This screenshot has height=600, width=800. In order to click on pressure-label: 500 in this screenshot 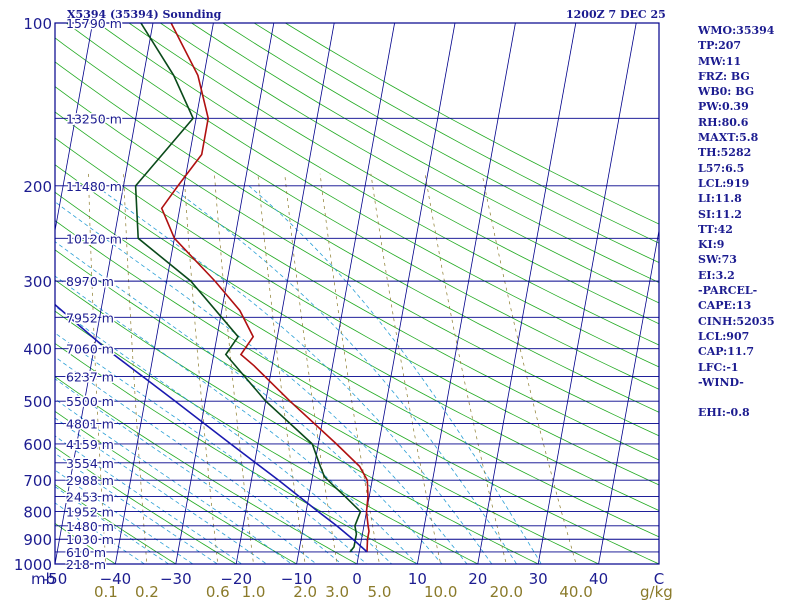, I will do `click(37, 402)`.